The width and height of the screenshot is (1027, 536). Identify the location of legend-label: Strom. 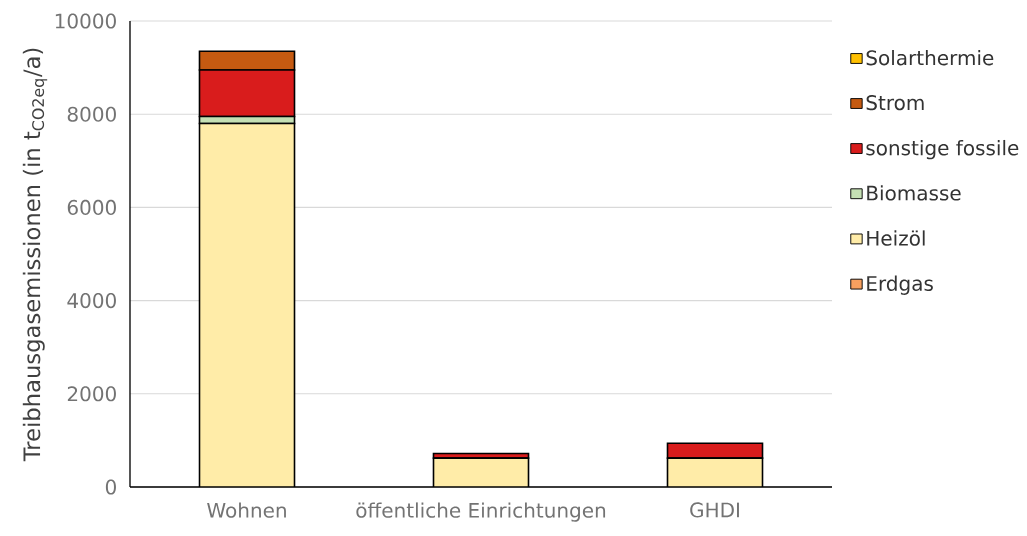
(895, 103).